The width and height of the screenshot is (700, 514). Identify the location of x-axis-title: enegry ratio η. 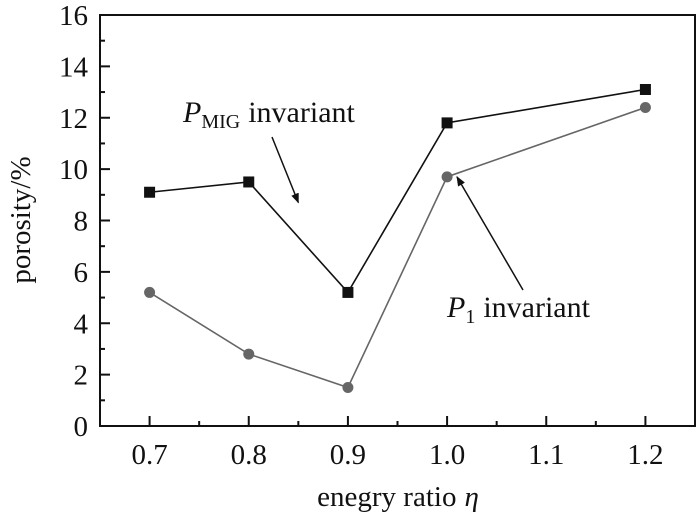
(398, 497).